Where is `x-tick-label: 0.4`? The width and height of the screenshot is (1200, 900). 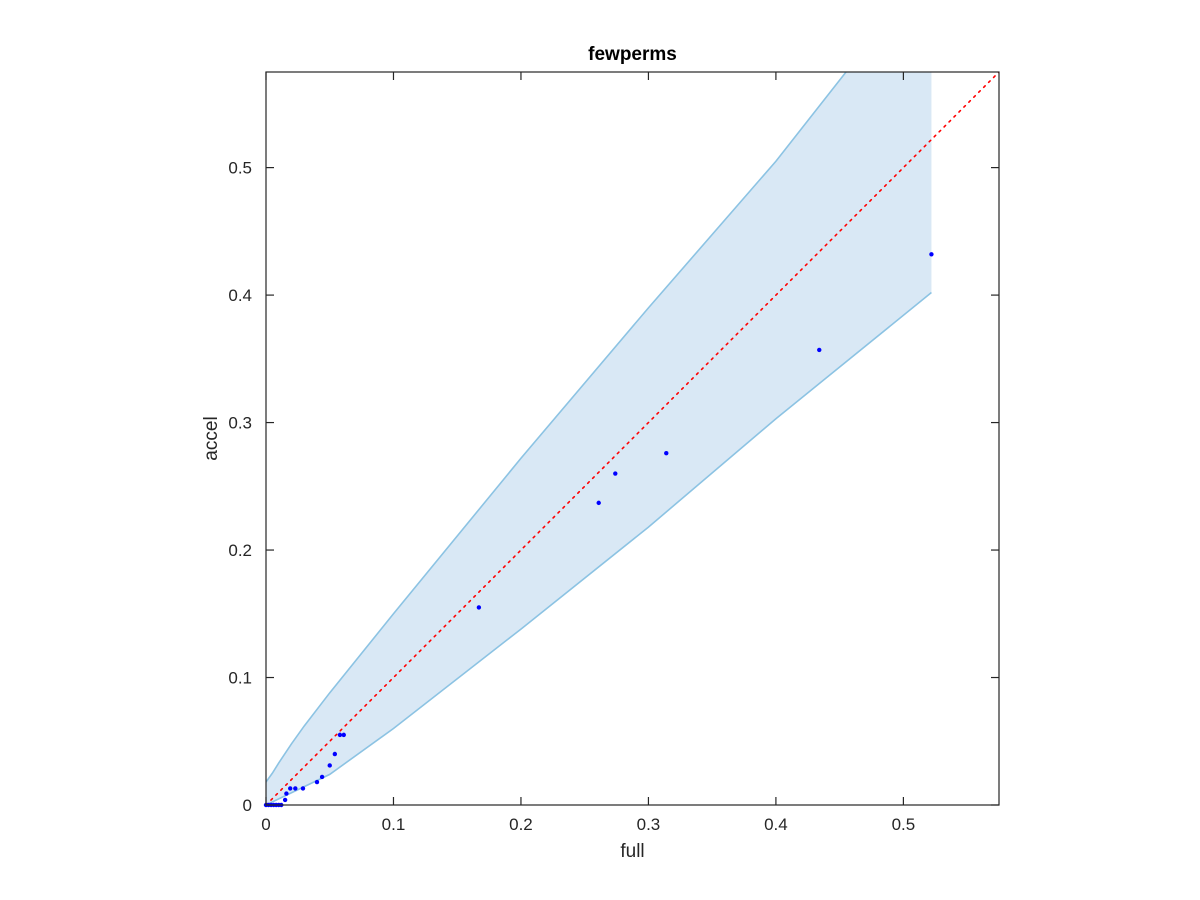 x-tick-label: 0.4 is located at coordinates (776, 824).